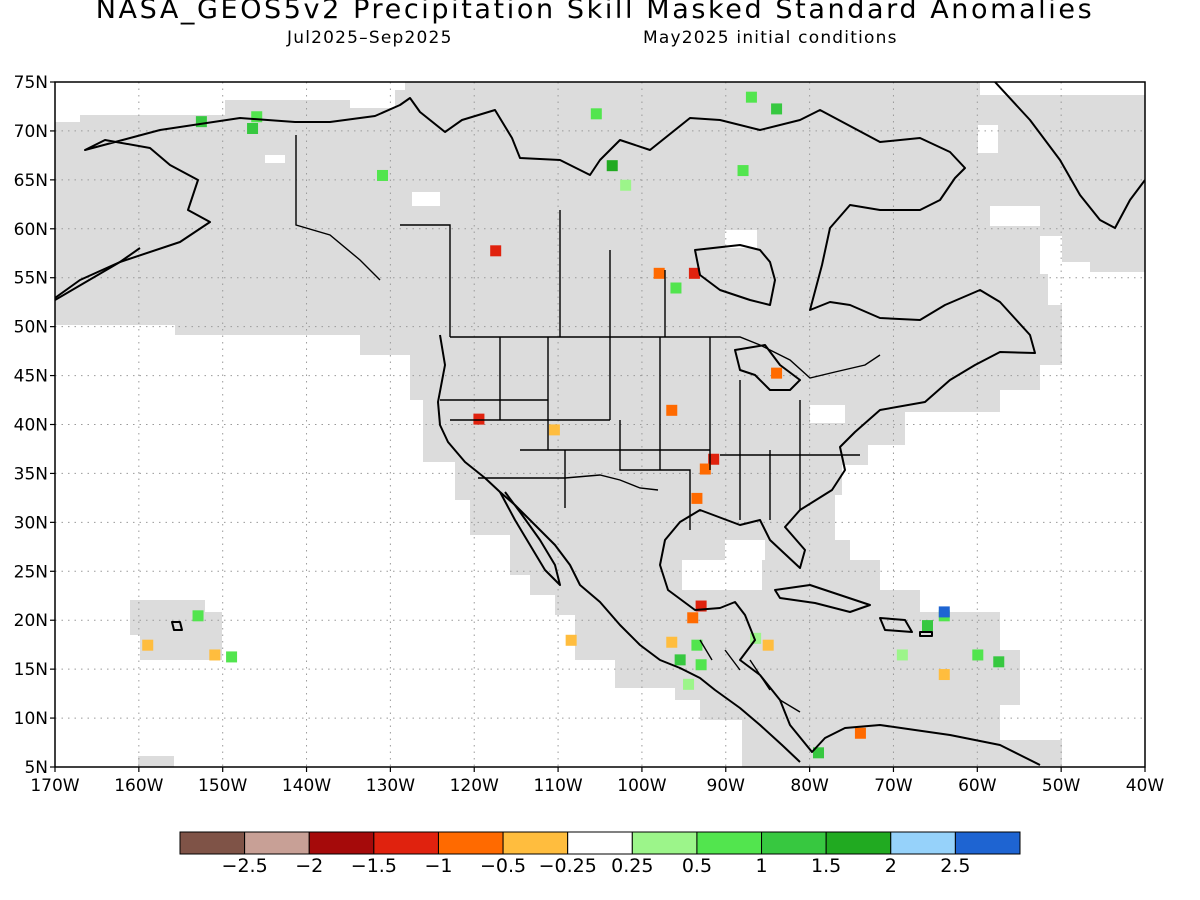 This screenshot has width=1200, height=900. I want to click on great-lakes-coastline, so click(767, 367).